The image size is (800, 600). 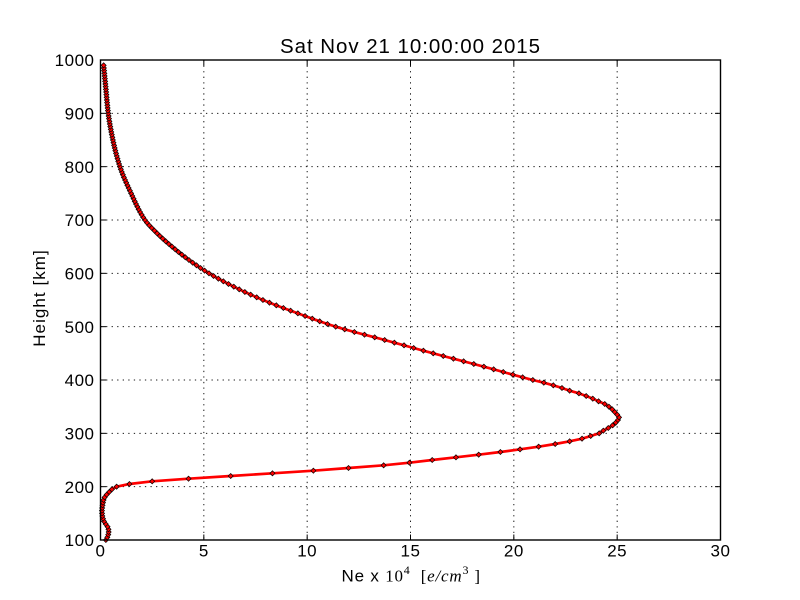 What do you see at coordinates (80, 380) in the screenshot?
I see `svg-text: 400` at bounding box center [80, 380].